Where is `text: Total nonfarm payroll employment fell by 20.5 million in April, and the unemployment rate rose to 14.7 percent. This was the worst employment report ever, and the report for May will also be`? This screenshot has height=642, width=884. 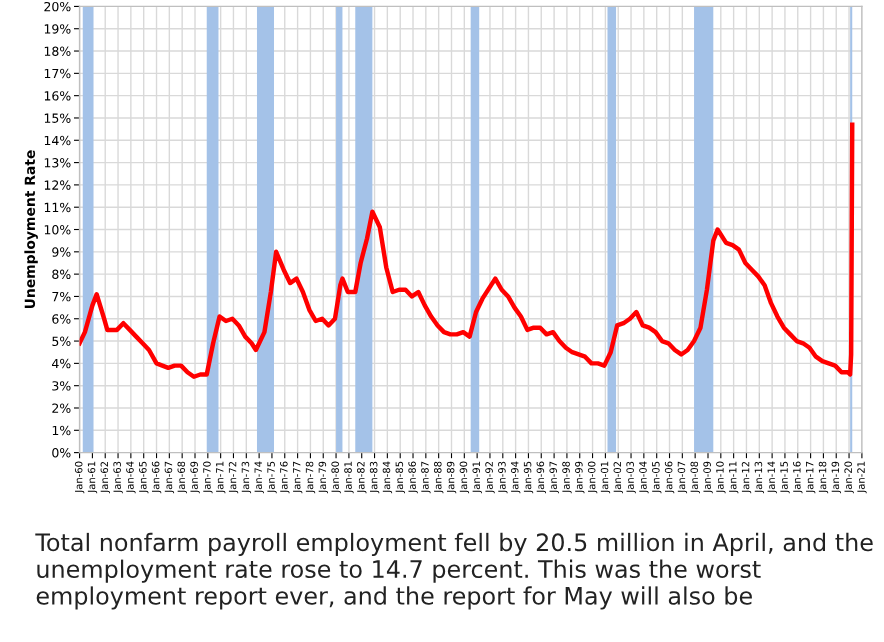 text: Total nonfarm payroll employment fell by 20.5 million in April, and the unemployment rate rose to 14.7 percent. This was the worst employment report ever, and the report for May will also be is located at coordinates (454, 571).